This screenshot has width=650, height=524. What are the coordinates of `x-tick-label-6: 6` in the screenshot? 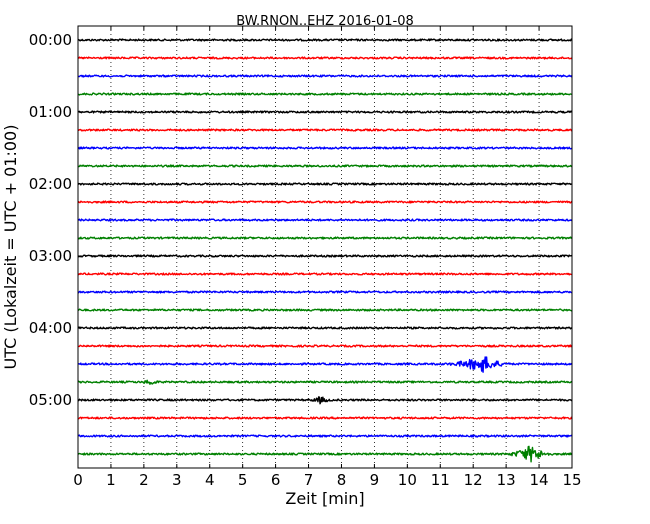 It's located at (276, 480).